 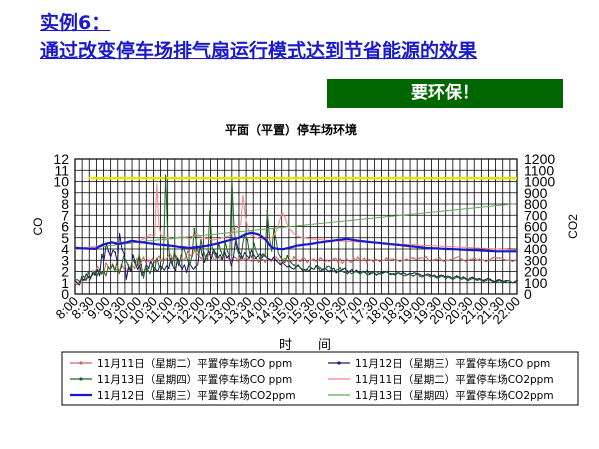 What do you see at coordinates (320, 378) in the screenshot?
I see `legend-box` at bounding box center [320, 378].